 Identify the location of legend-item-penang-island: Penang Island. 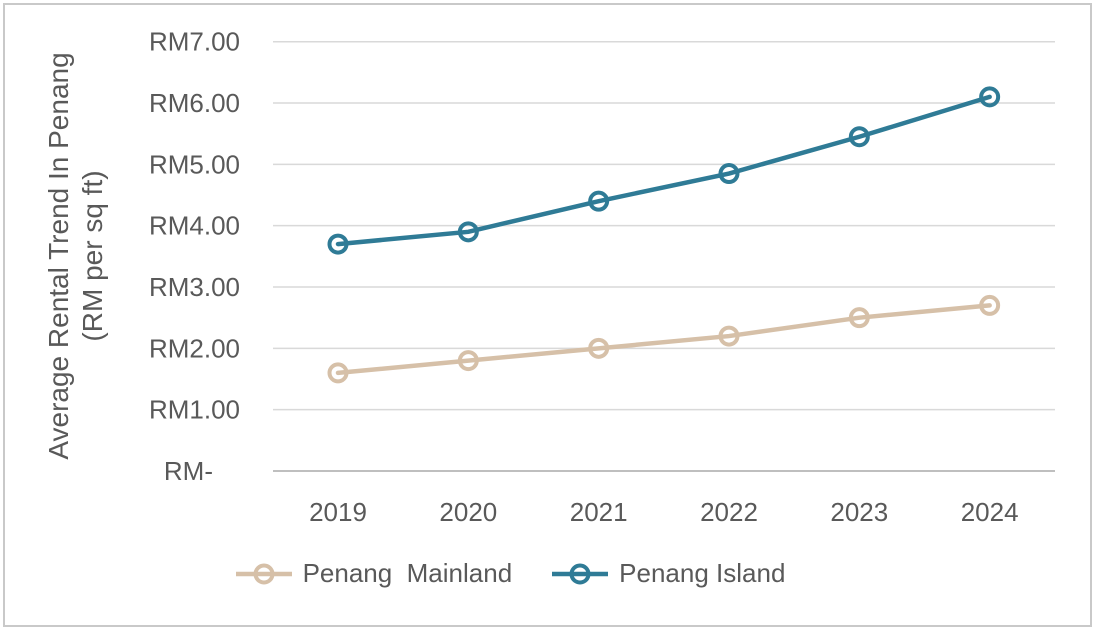
(667, 573).